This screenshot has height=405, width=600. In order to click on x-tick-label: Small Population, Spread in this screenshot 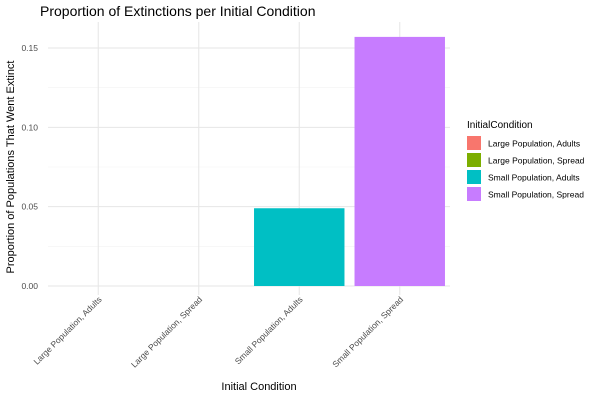, I will do `click(367, 331)`.